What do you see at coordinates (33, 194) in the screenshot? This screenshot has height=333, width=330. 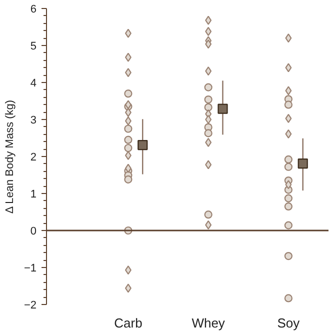 I see `y-tick-label: 1` at bounding box center [33, 194].